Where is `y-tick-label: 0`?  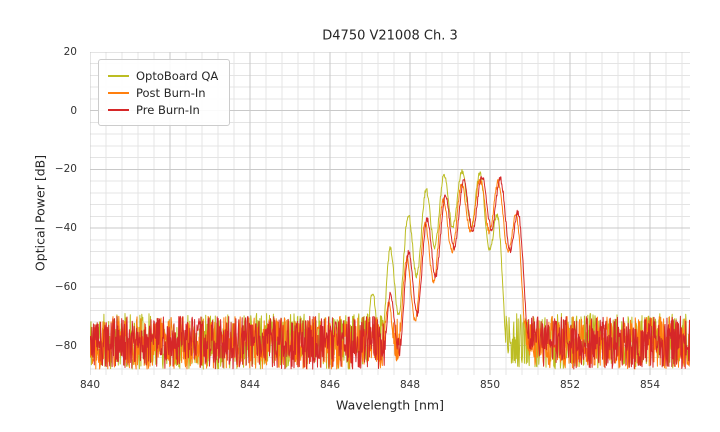
y-tick-label: 0 is located at coordinates (73, 110).